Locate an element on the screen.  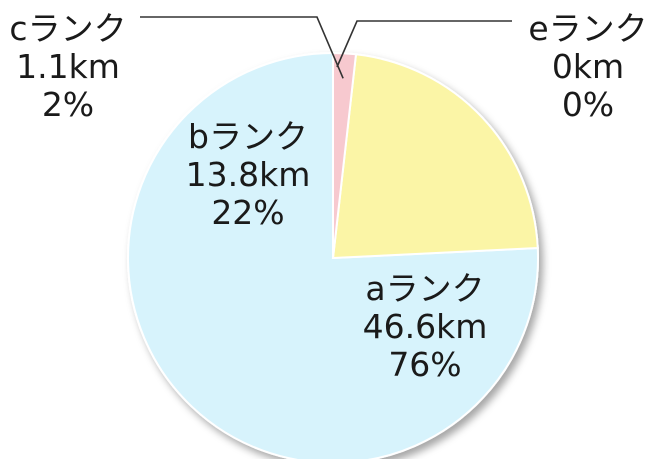
slice-label-c: cランク 1.1km 2% is located at coordinates (69, 67).